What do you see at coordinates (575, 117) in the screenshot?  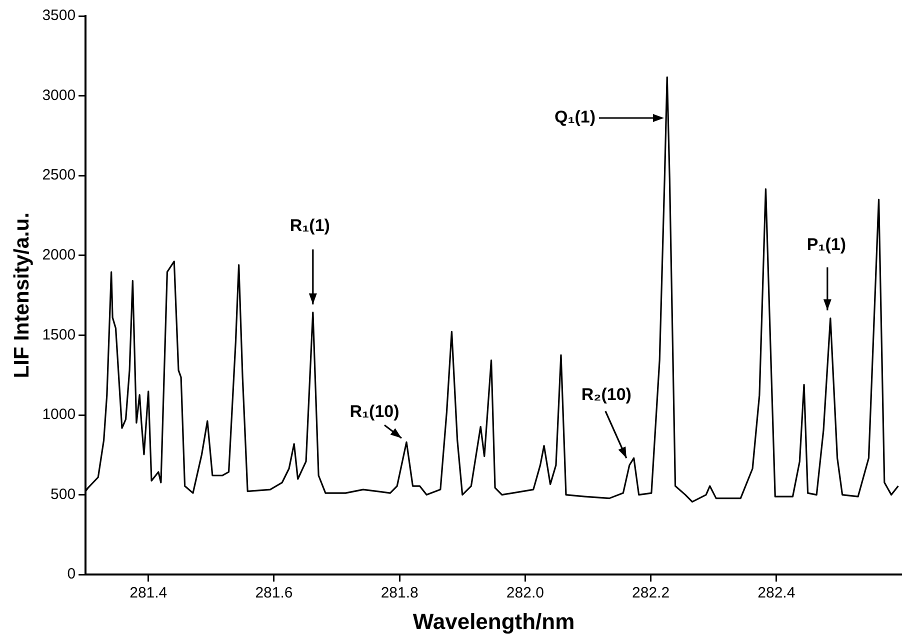 I see `annotation: Q₁(1)` at bounding box center [575, 117].